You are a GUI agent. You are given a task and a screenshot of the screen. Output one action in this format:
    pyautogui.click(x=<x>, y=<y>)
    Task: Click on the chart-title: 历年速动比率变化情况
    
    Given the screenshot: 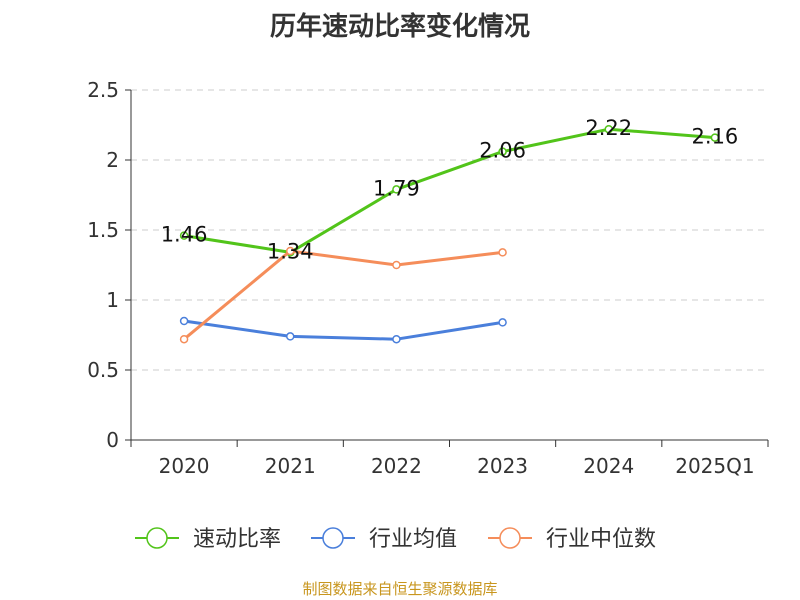 What is the action you would take?
    pyautogui.click(x=399, y=27)
    